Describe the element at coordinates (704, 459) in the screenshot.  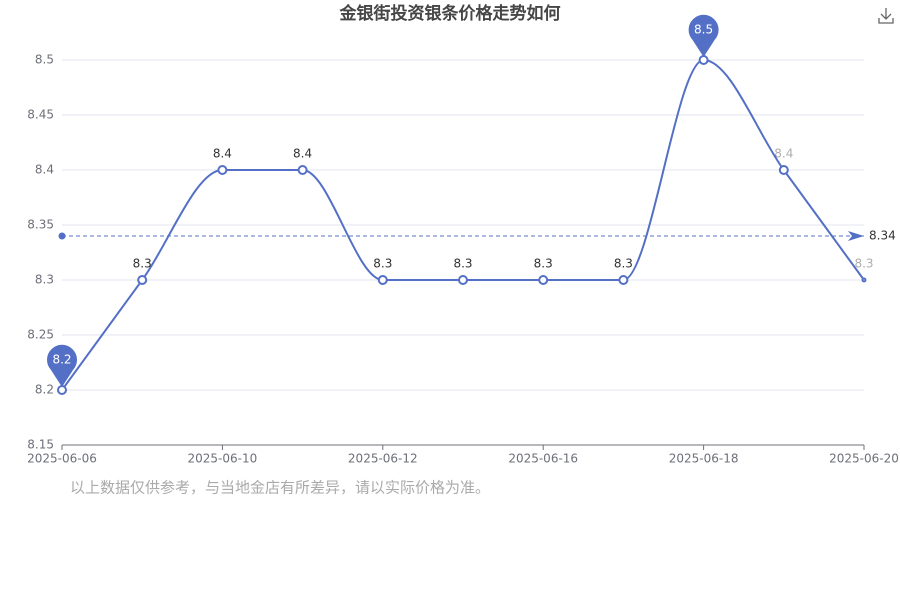
I see `x-tick-label: 2025-06-18` at that location.